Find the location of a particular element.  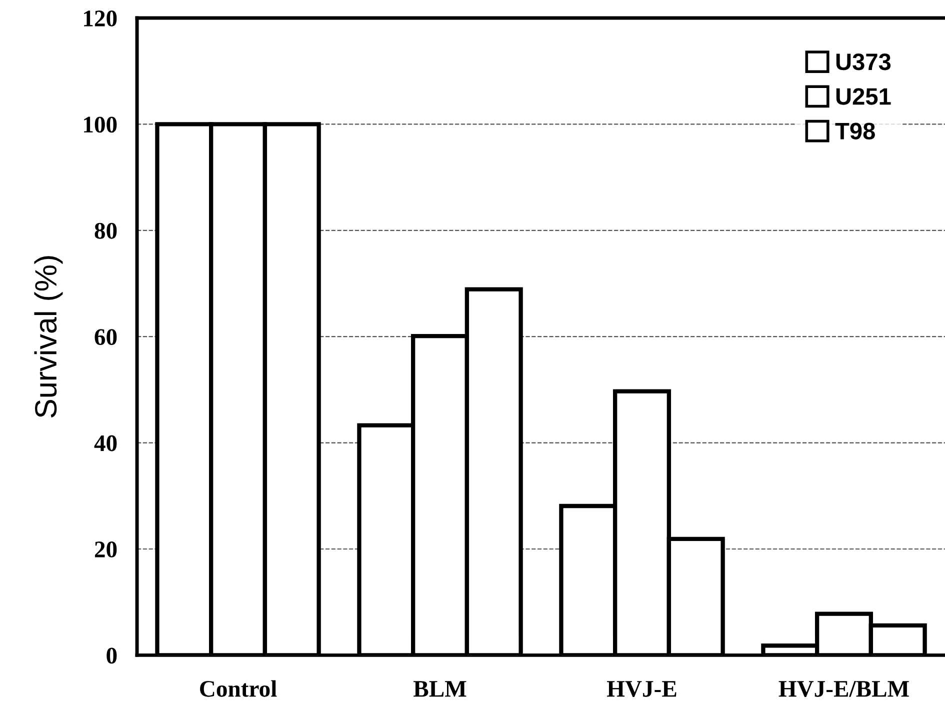

legend-label: T98 is located at coordinates (855, 131).